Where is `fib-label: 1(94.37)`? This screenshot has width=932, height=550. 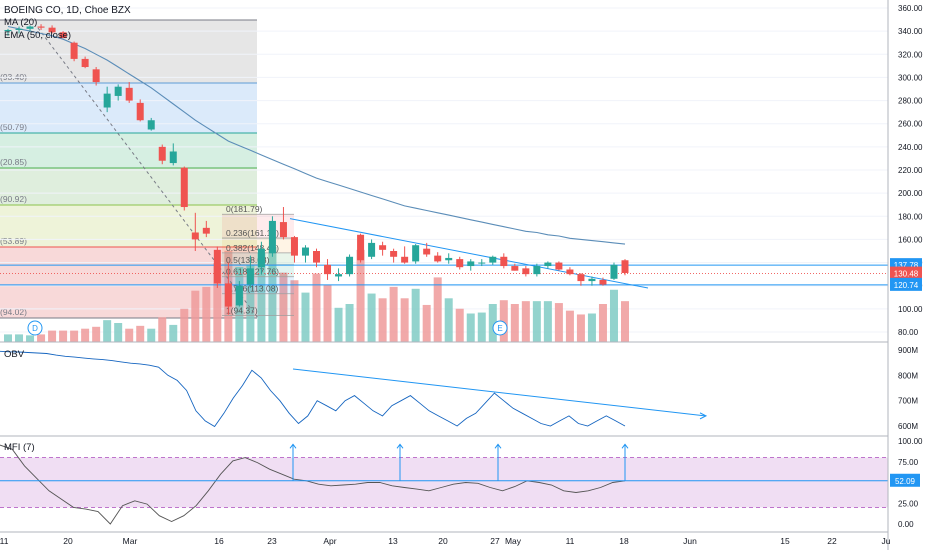
fib-label: 1(94.37) is located at coordinates (242, 310).